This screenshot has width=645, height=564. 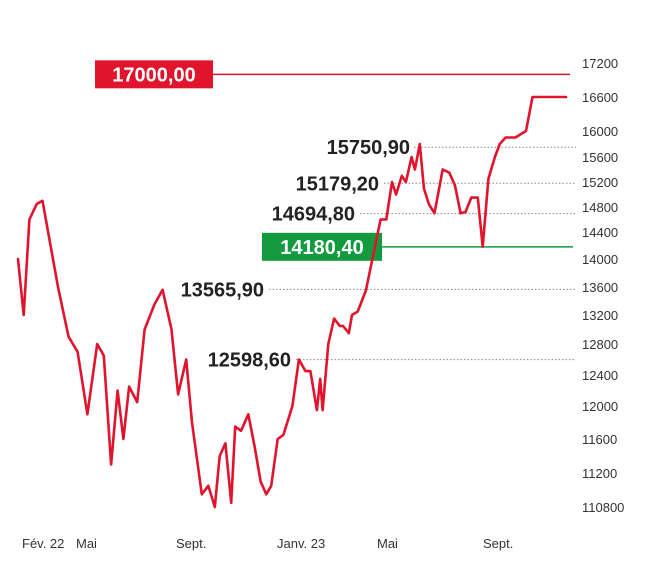 I want to click on y-tick-label: 16000, so click(x=600, y=131).